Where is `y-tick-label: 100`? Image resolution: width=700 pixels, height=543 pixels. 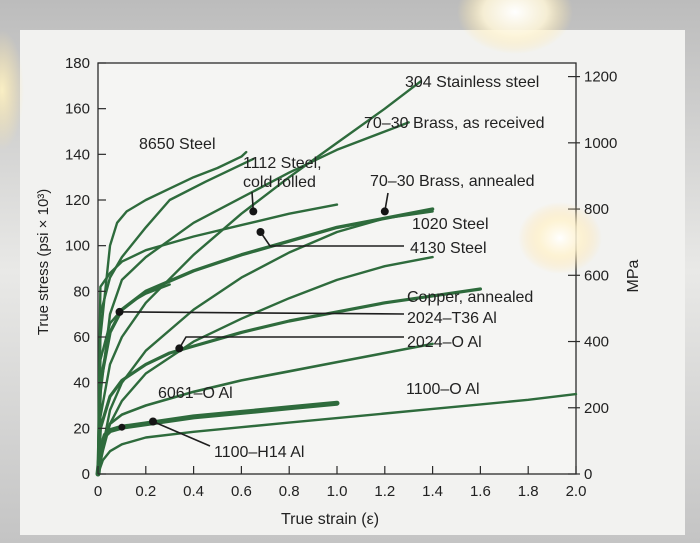 y-tick-label: 100 is located at coordinates (77, 246).